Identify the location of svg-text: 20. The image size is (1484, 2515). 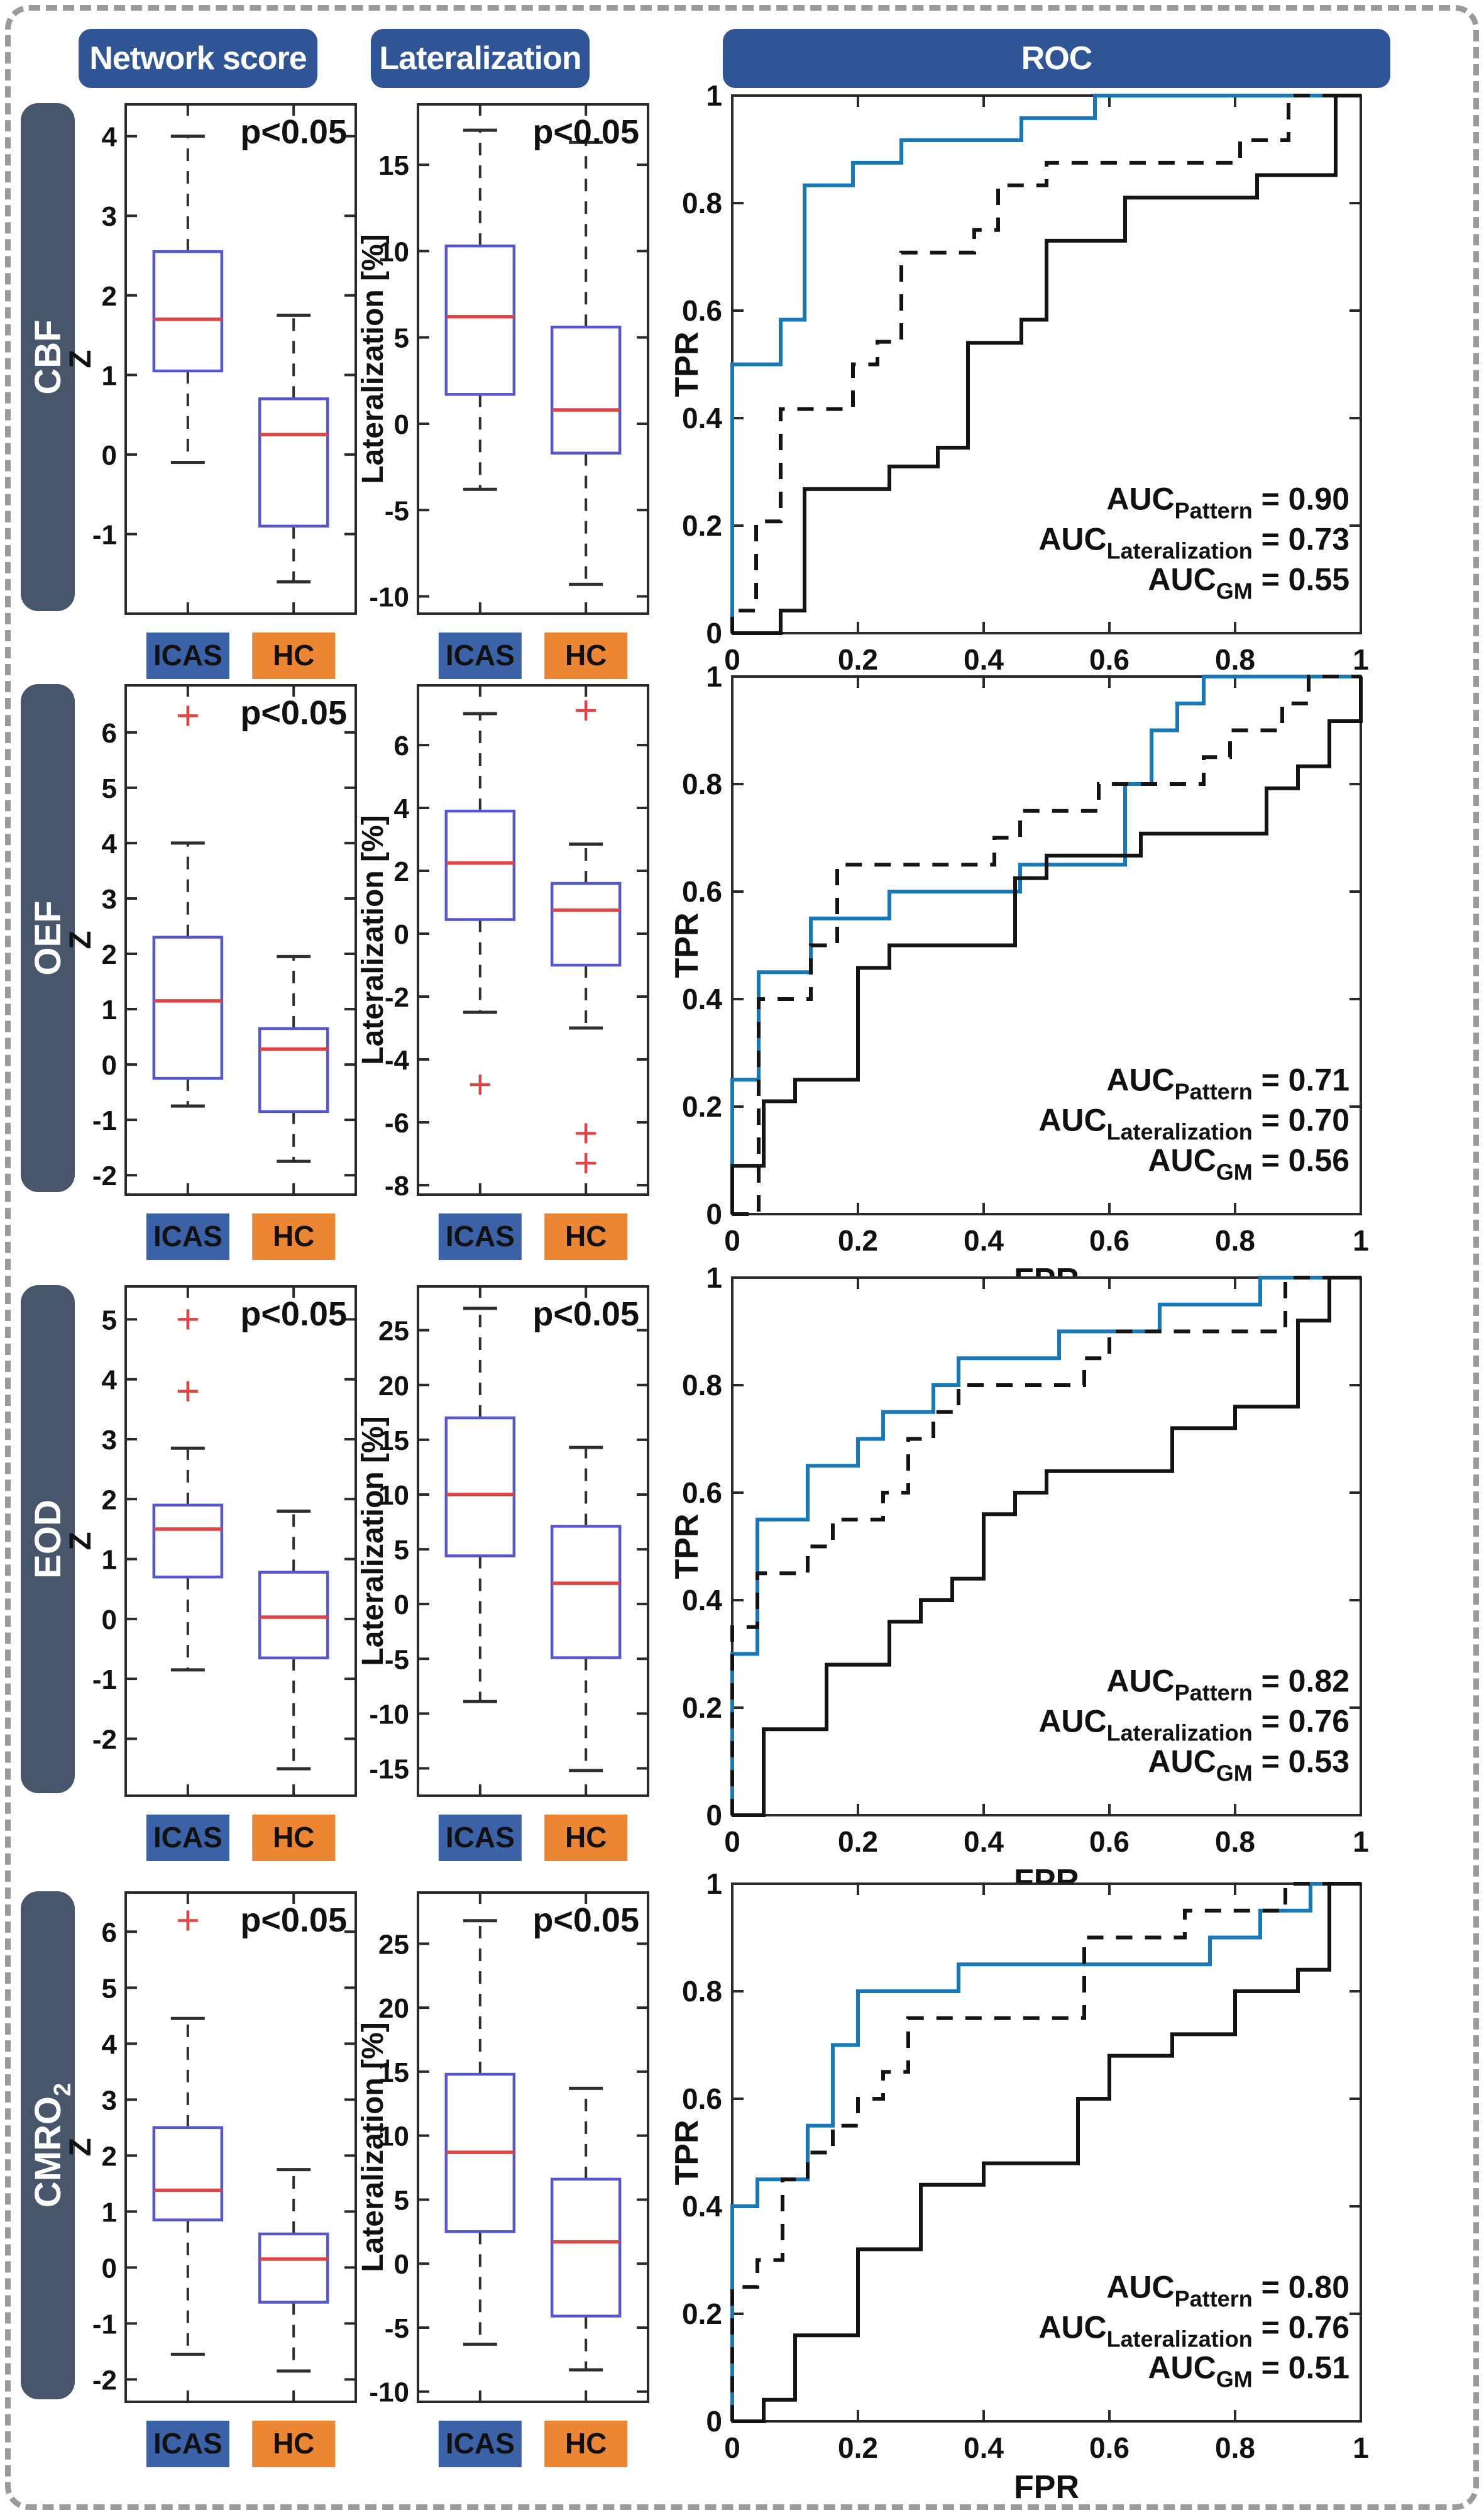
(394, 2009).